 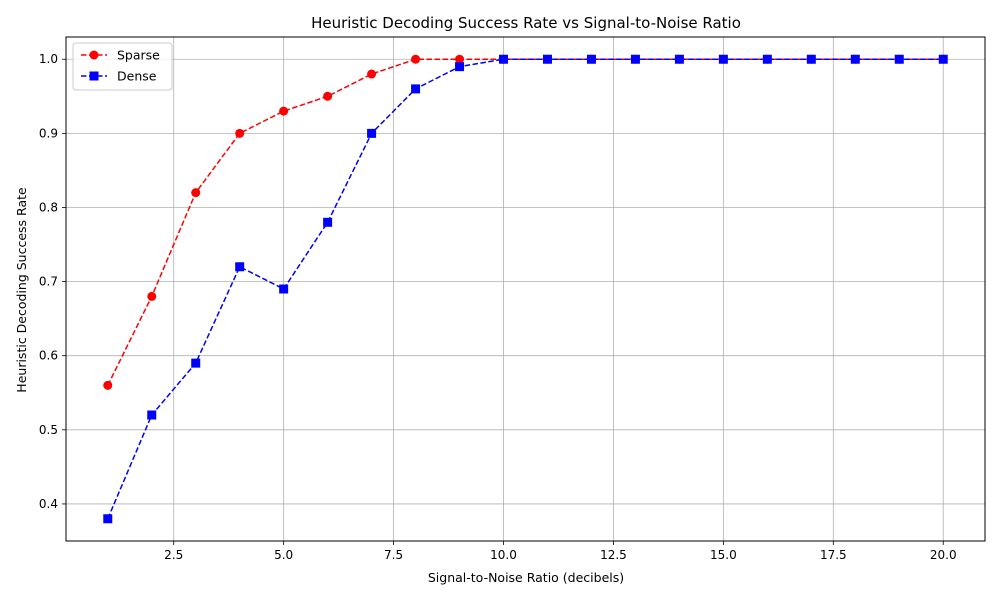 What do you see at coordinates (94, 76) in the screenshot?
I see `legend-marker-dense` at bounding box center [94, 76].